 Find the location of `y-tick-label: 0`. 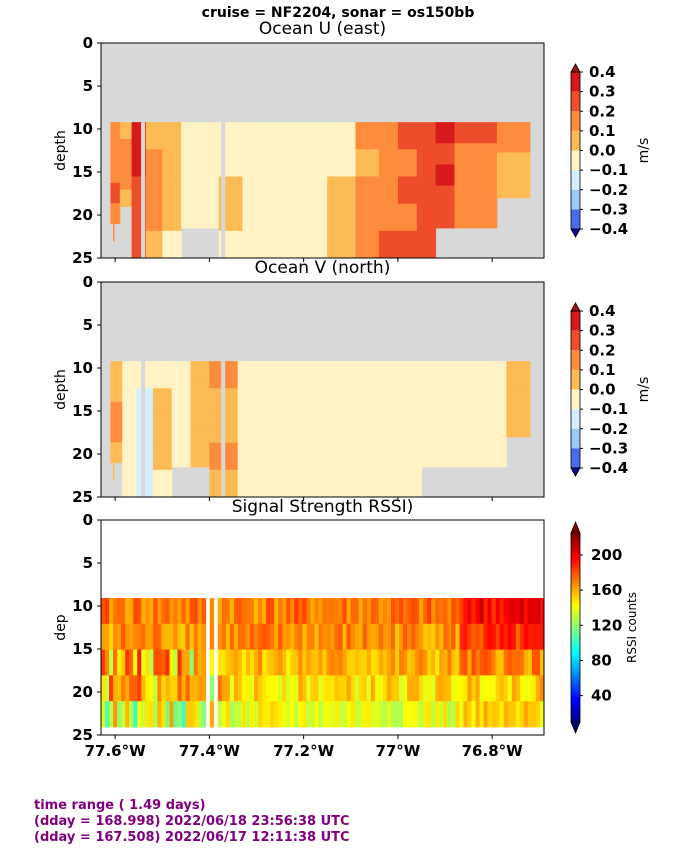

y-tick-label: 0 is located at coordinates (88, 282).